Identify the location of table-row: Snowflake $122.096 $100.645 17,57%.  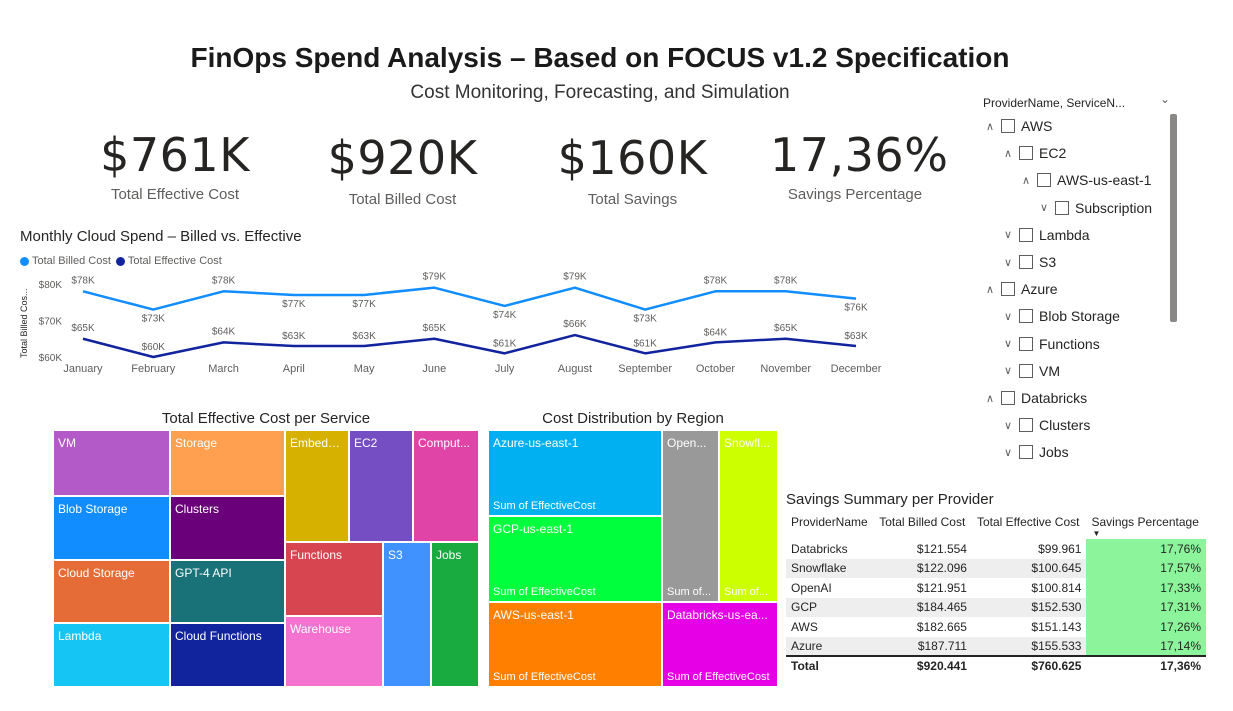
(996, 568).